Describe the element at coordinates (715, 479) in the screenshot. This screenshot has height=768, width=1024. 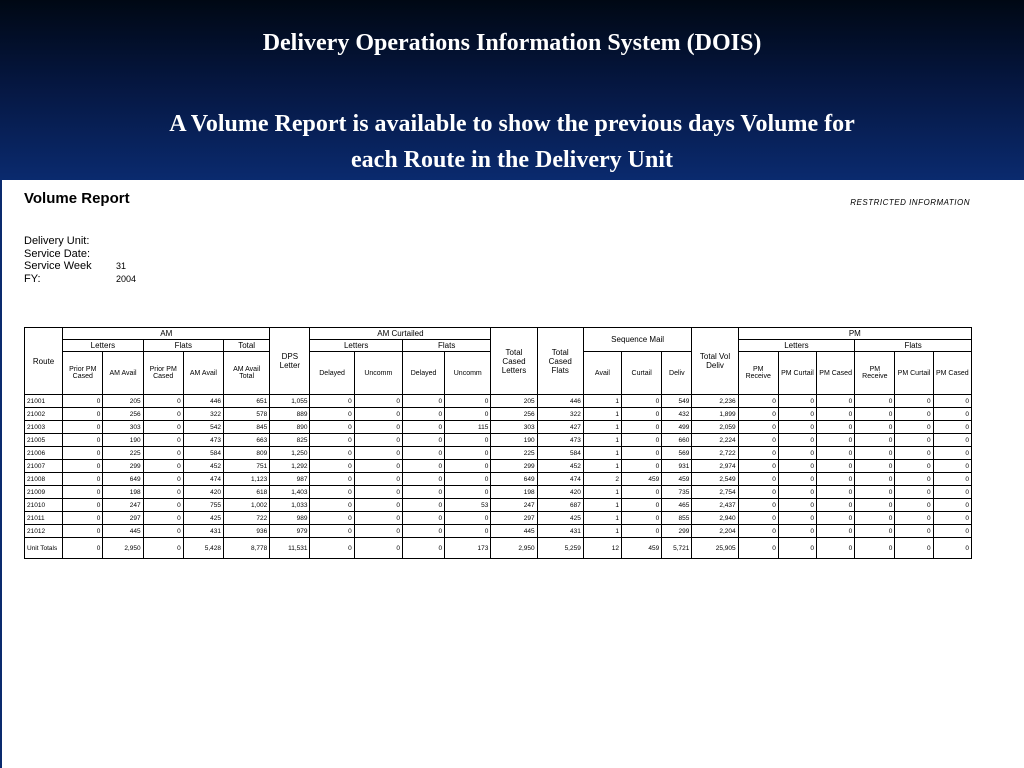
I see `table-cell: 2,549` at that location.